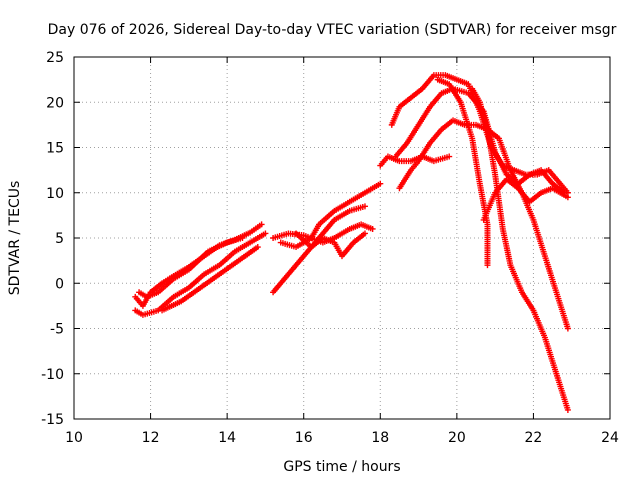 This screenshot has width=640, height=480. I want to click on y-tick-label: 10, so click(55, 194).